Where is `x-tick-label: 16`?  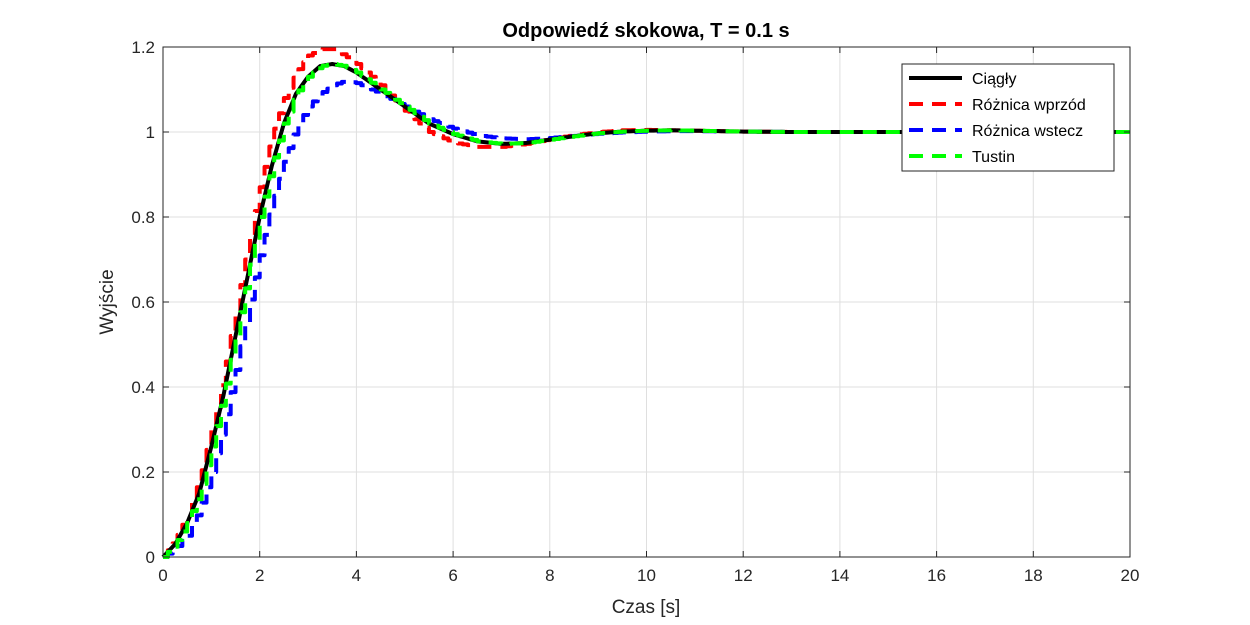
x-tick-label: 16 is located at coordinates (936, 575).